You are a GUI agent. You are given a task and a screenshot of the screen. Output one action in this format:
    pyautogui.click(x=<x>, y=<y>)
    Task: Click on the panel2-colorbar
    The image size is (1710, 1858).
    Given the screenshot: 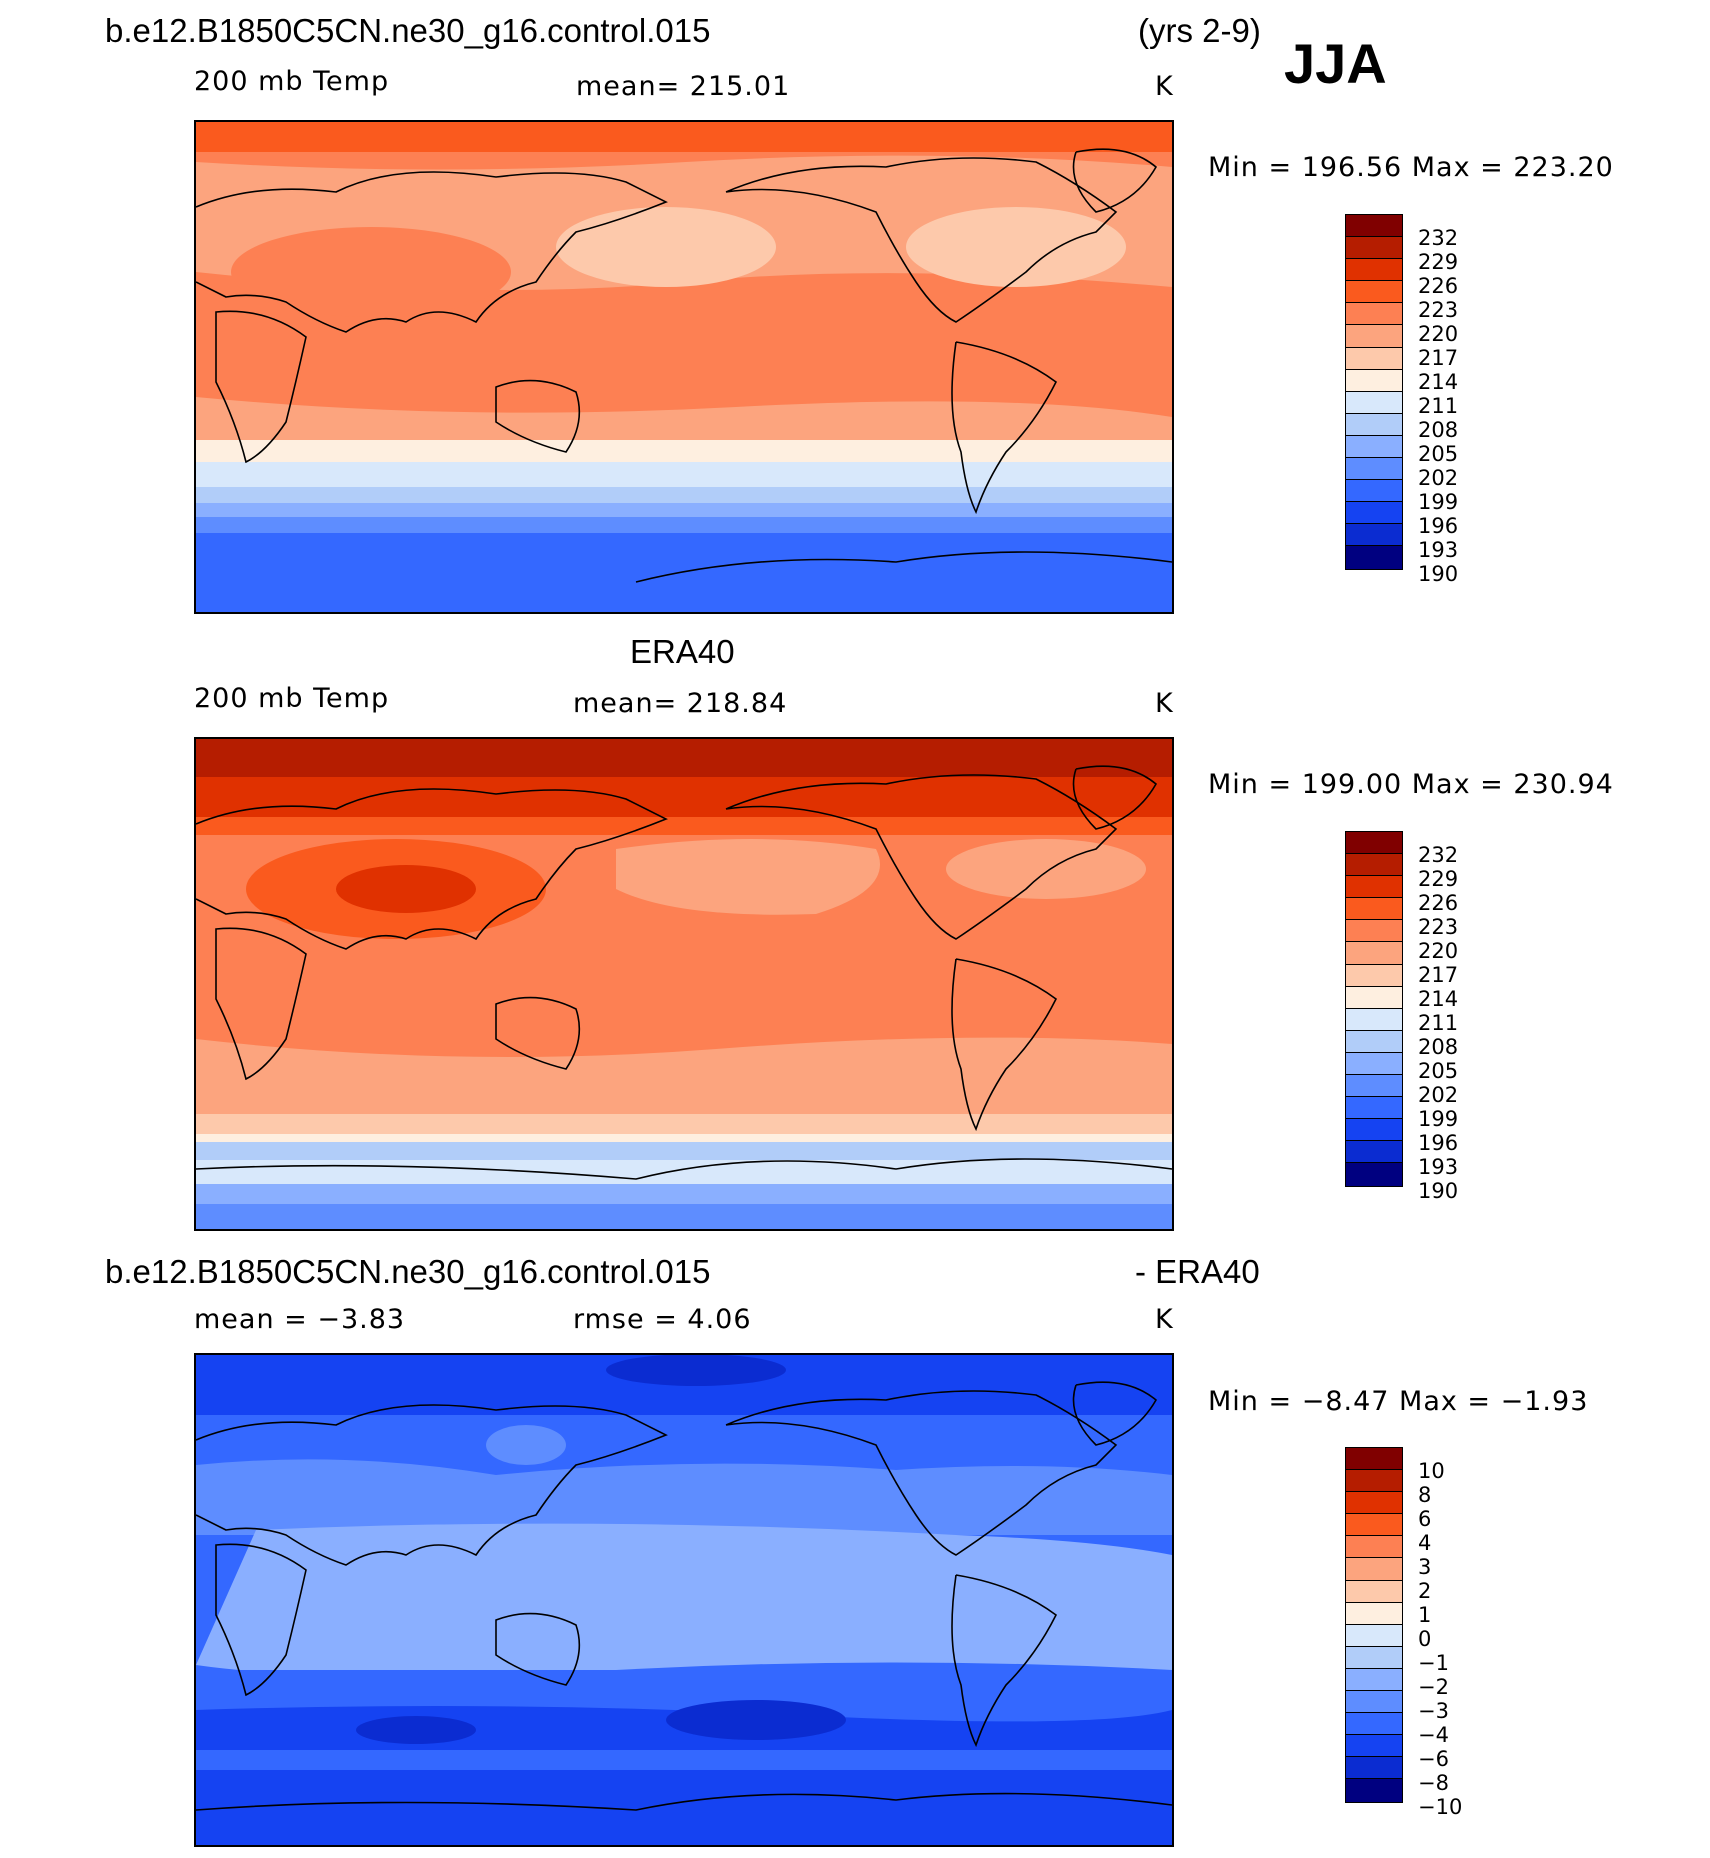 What is the action you would take?
    pyautogui.click(x=1374, y=1009)
    